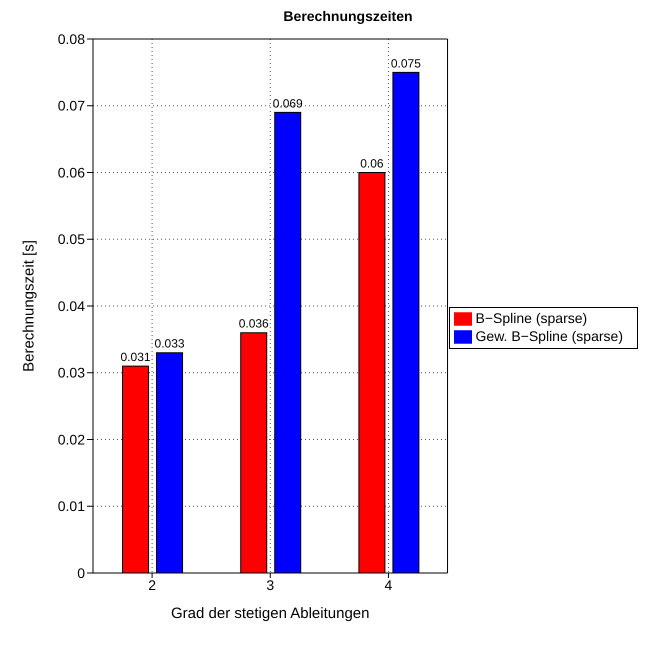 The height and width of the screenshot is (645, 656). What do you see at coordinates (270, 584) in the screenshot?
I see `x-tick-label: 3` at bounding box center [270, 584].